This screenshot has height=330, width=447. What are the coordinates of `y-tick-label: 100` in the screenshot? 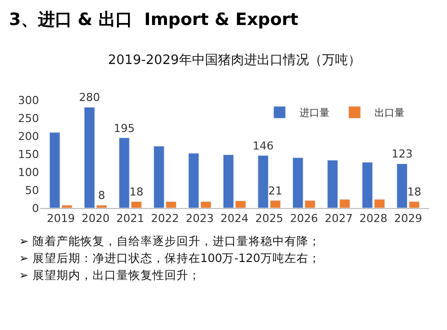 It's located at (28, 172).